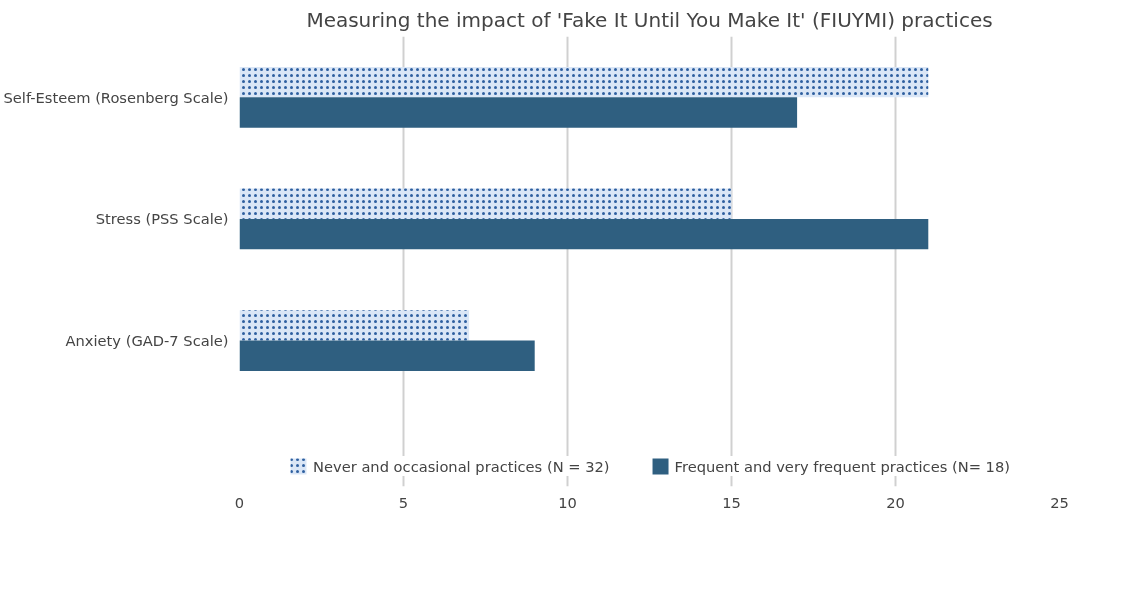 The image size is (1130, 590). I want to click on x-tick-label: 25, so click(1059, 502).